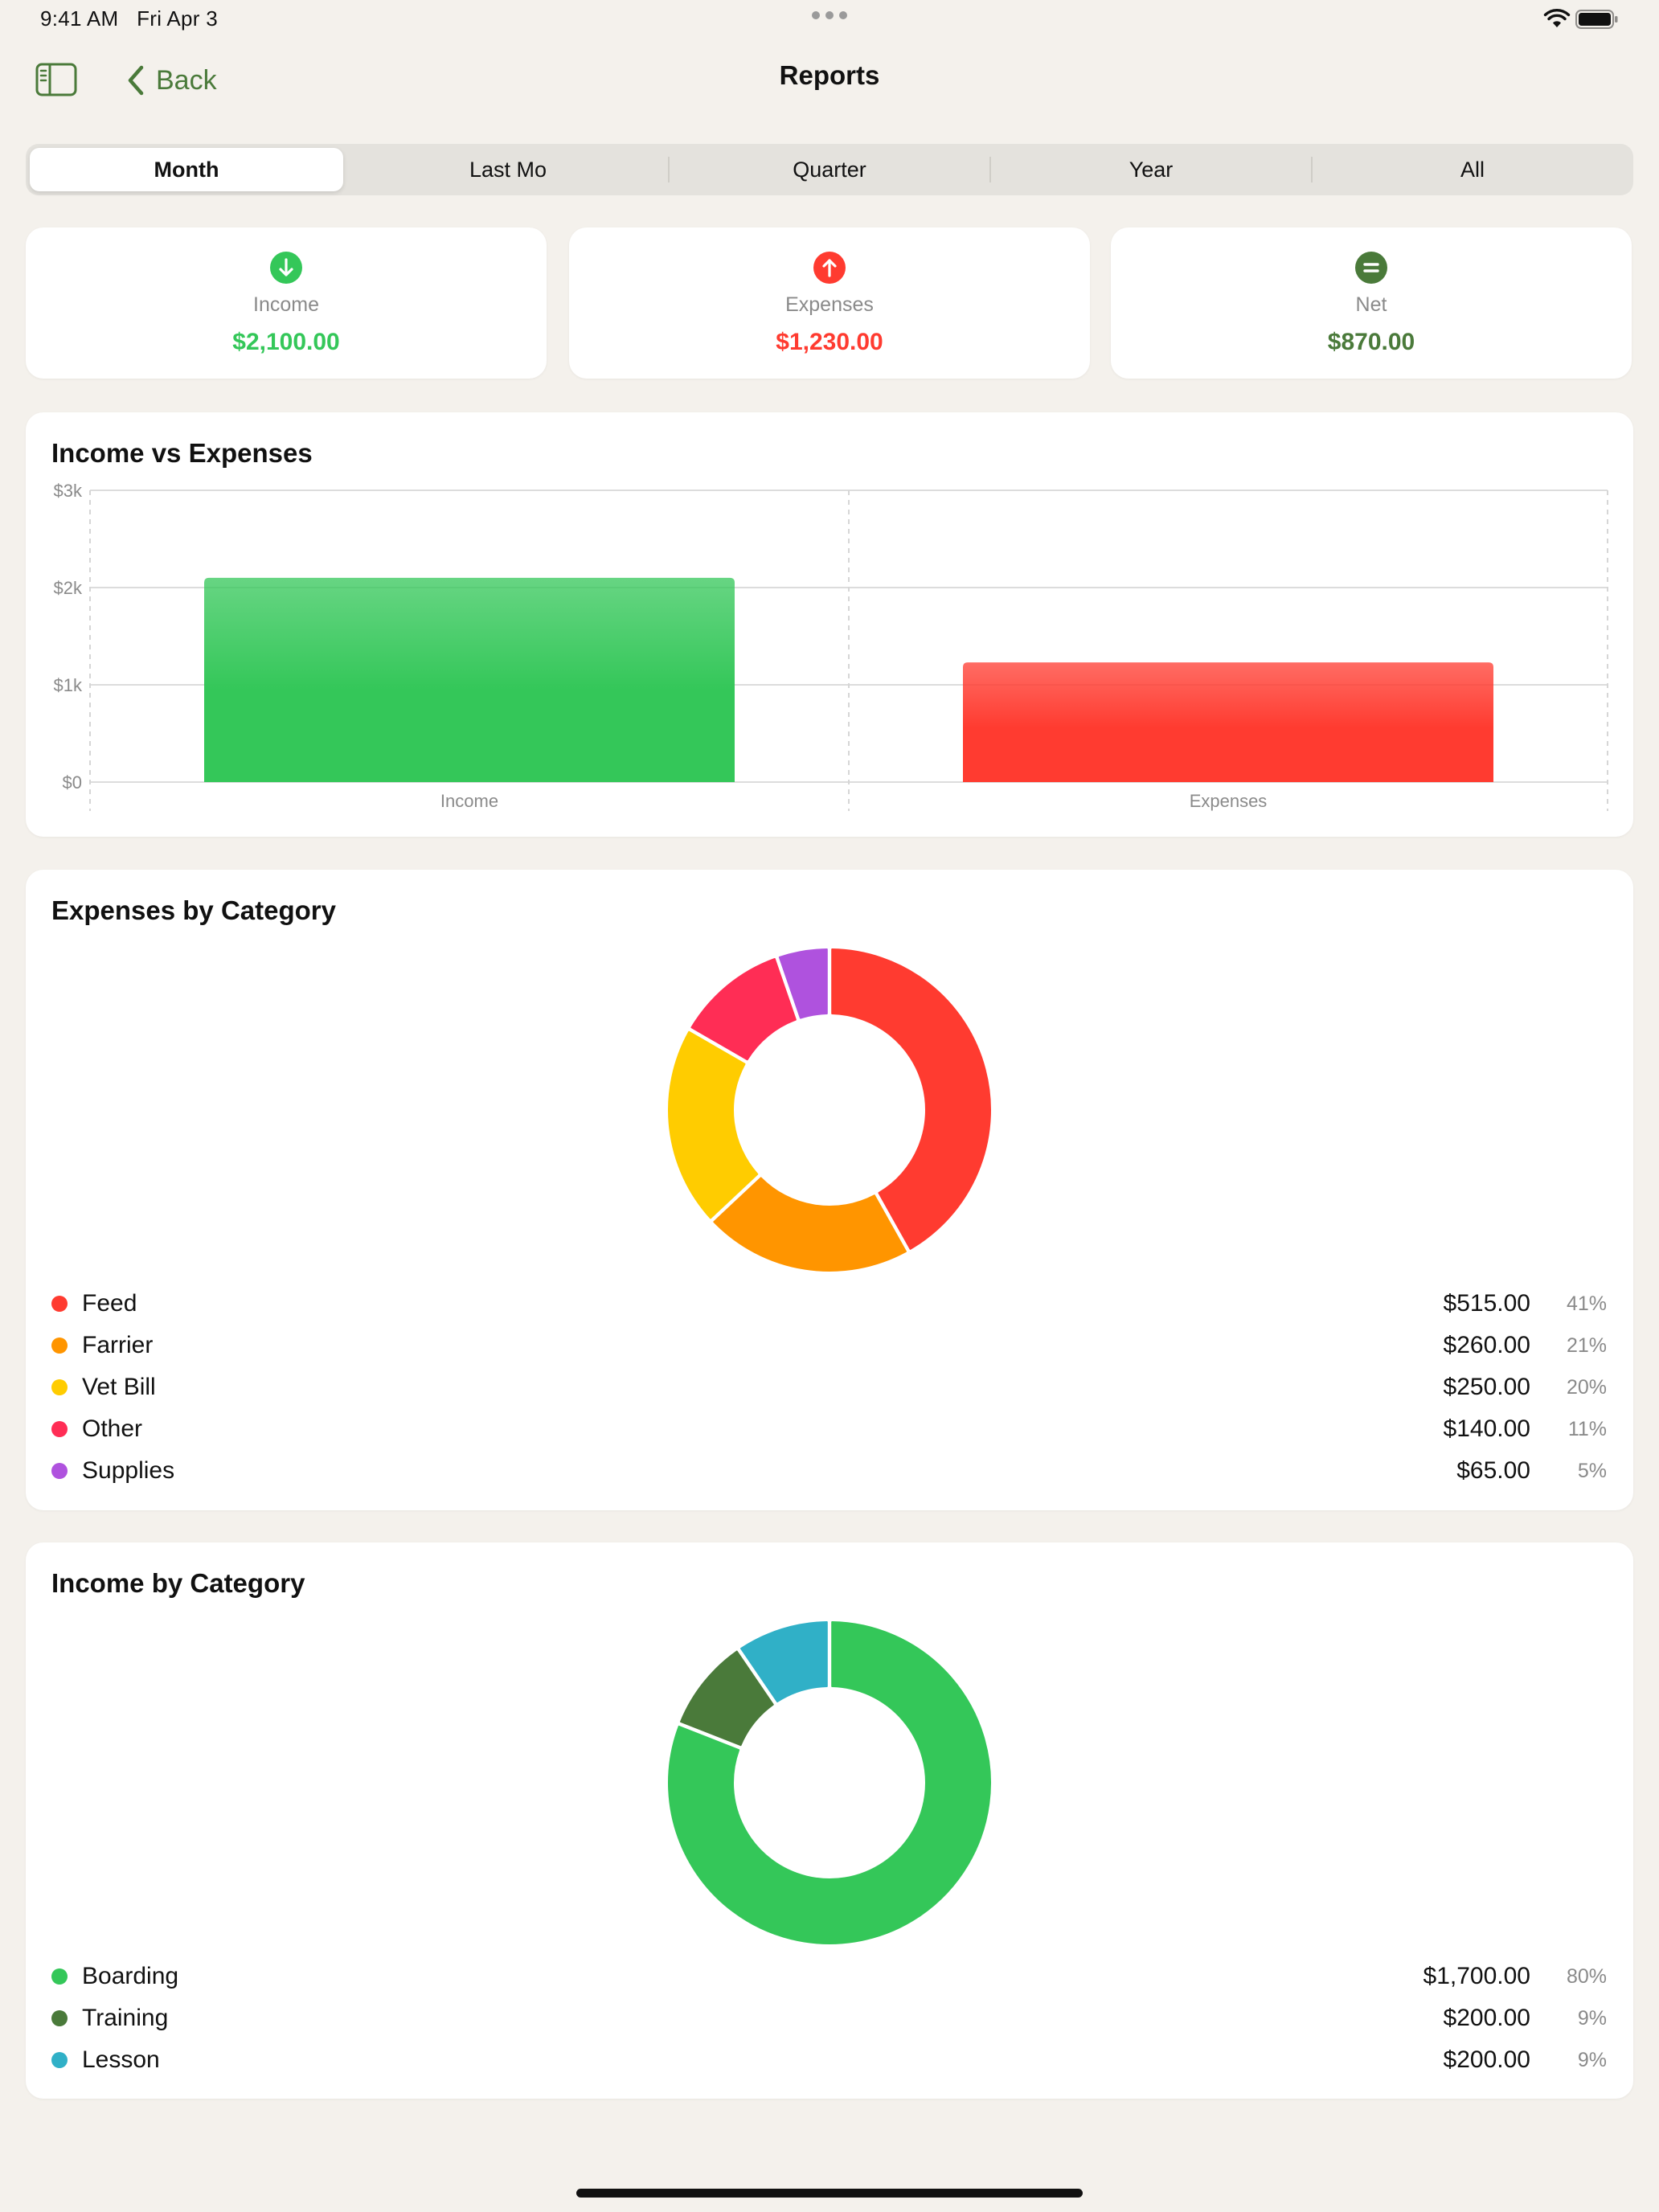 This screenshot has height=2212, width=1659. I want to click on legend-row-boarding: Boarding $1,700.00 80%, so click(829, 1976).